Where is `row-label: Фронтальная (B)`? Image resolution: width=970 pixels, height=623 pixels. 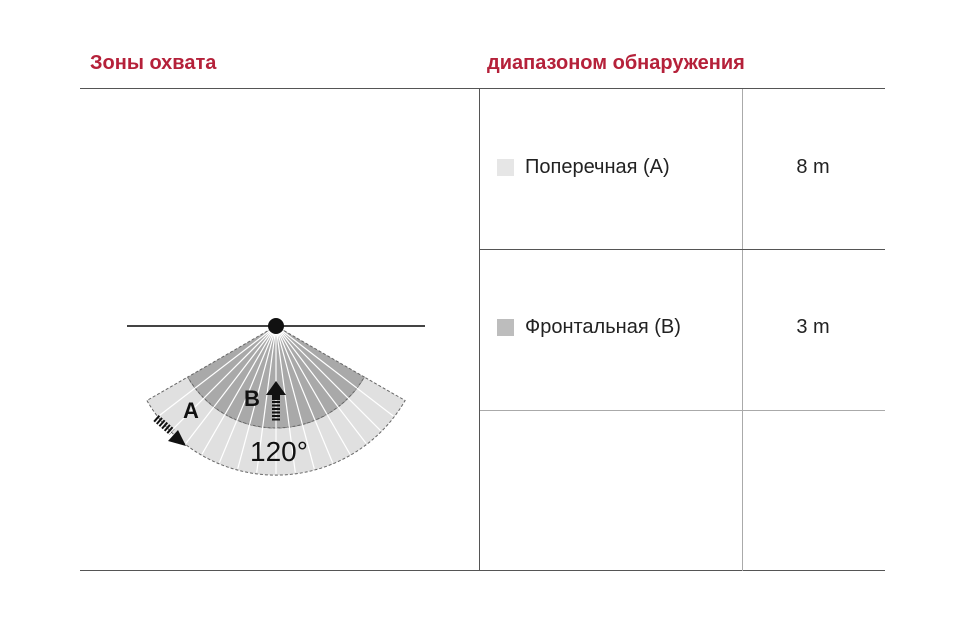
row-label: Фронтальная (B) is located at coordinates (603, 327).